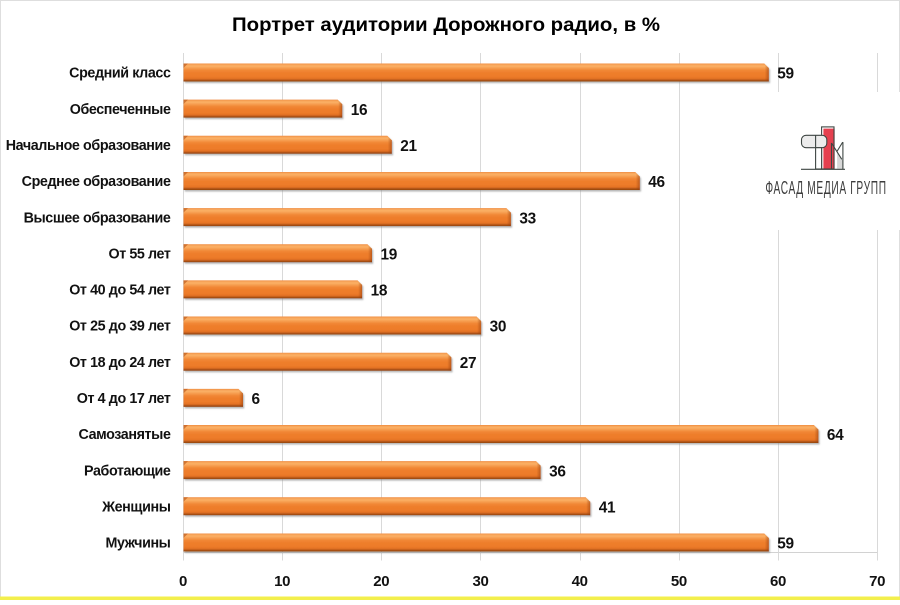 This screenshot has width=900, height=605. I want to click on svg-text: Женщины, so click(136, 508).